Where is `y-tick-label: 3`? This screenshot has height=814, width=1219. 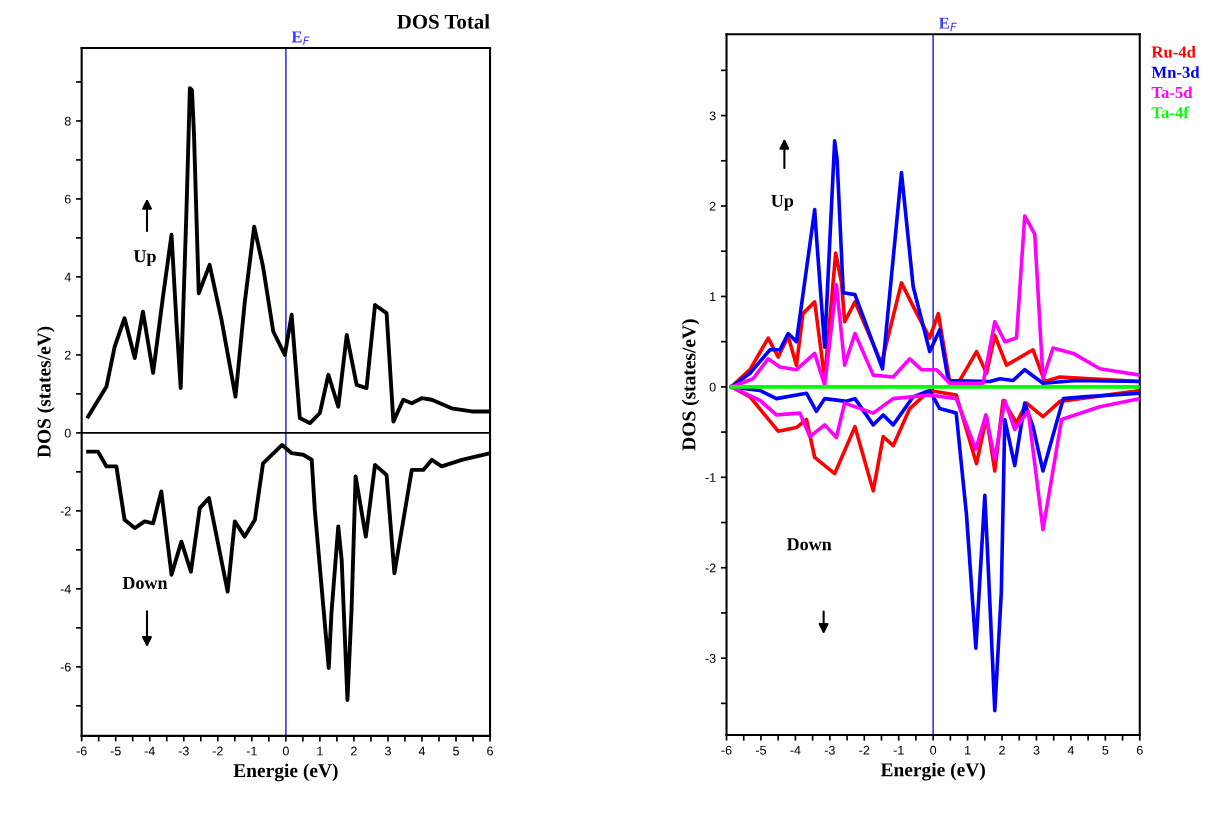 y-tick-label: 3 is located at coordinates (712, 116).